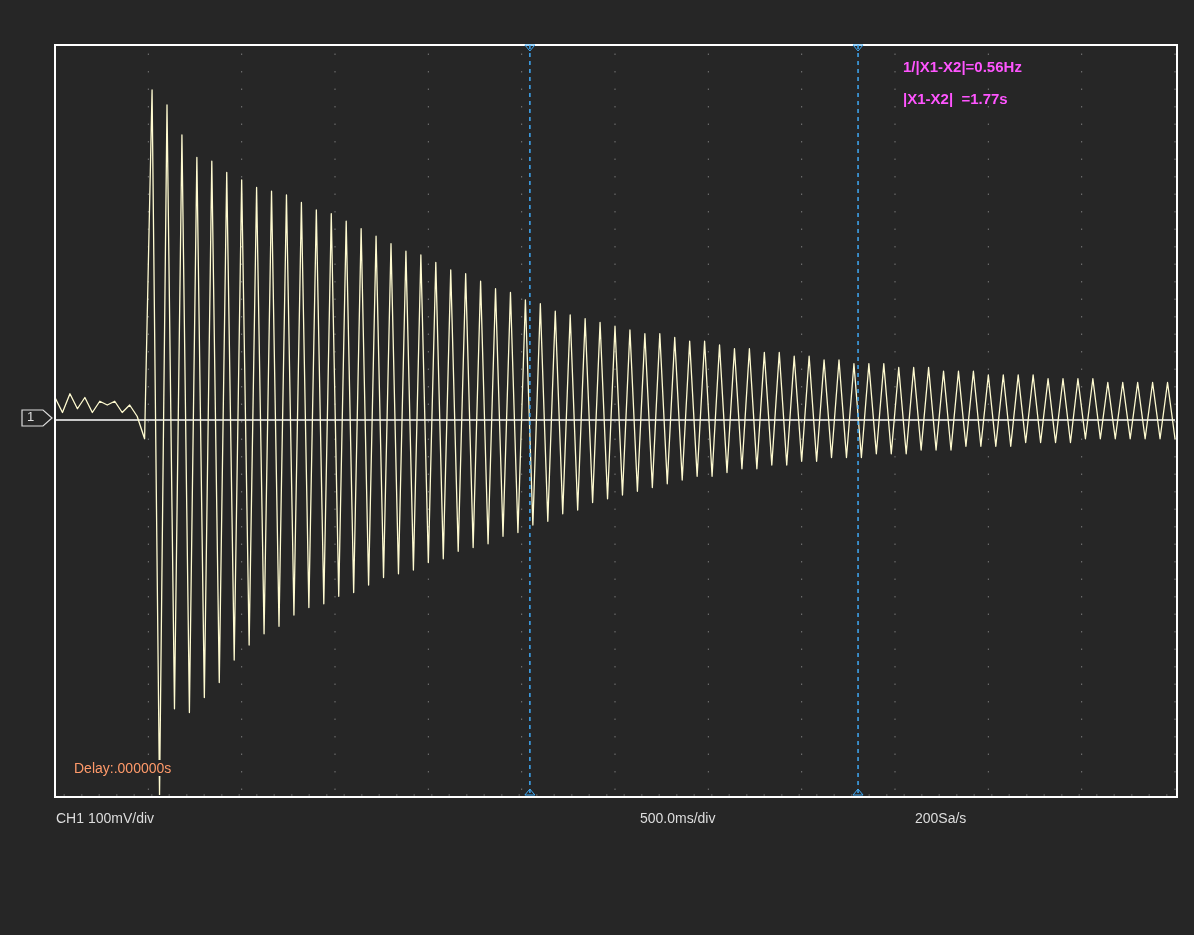 The width and height of the screenshot is (1194, 935). What do you see at coordinates (955, 98) in the screenshot?
I see `annotation: |X1-X2| =1.77s` at bounding box center [955, 98].